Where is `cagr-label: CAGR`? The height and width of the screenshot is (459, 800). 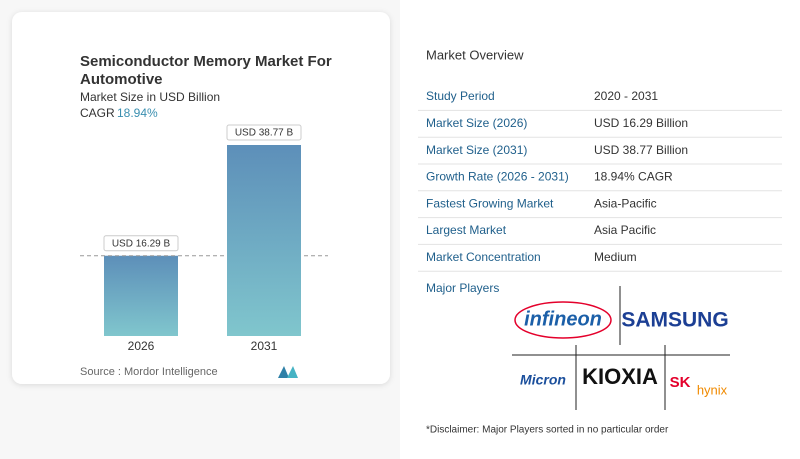 cagr-label: CAGR is located at coordinates (97, 113).